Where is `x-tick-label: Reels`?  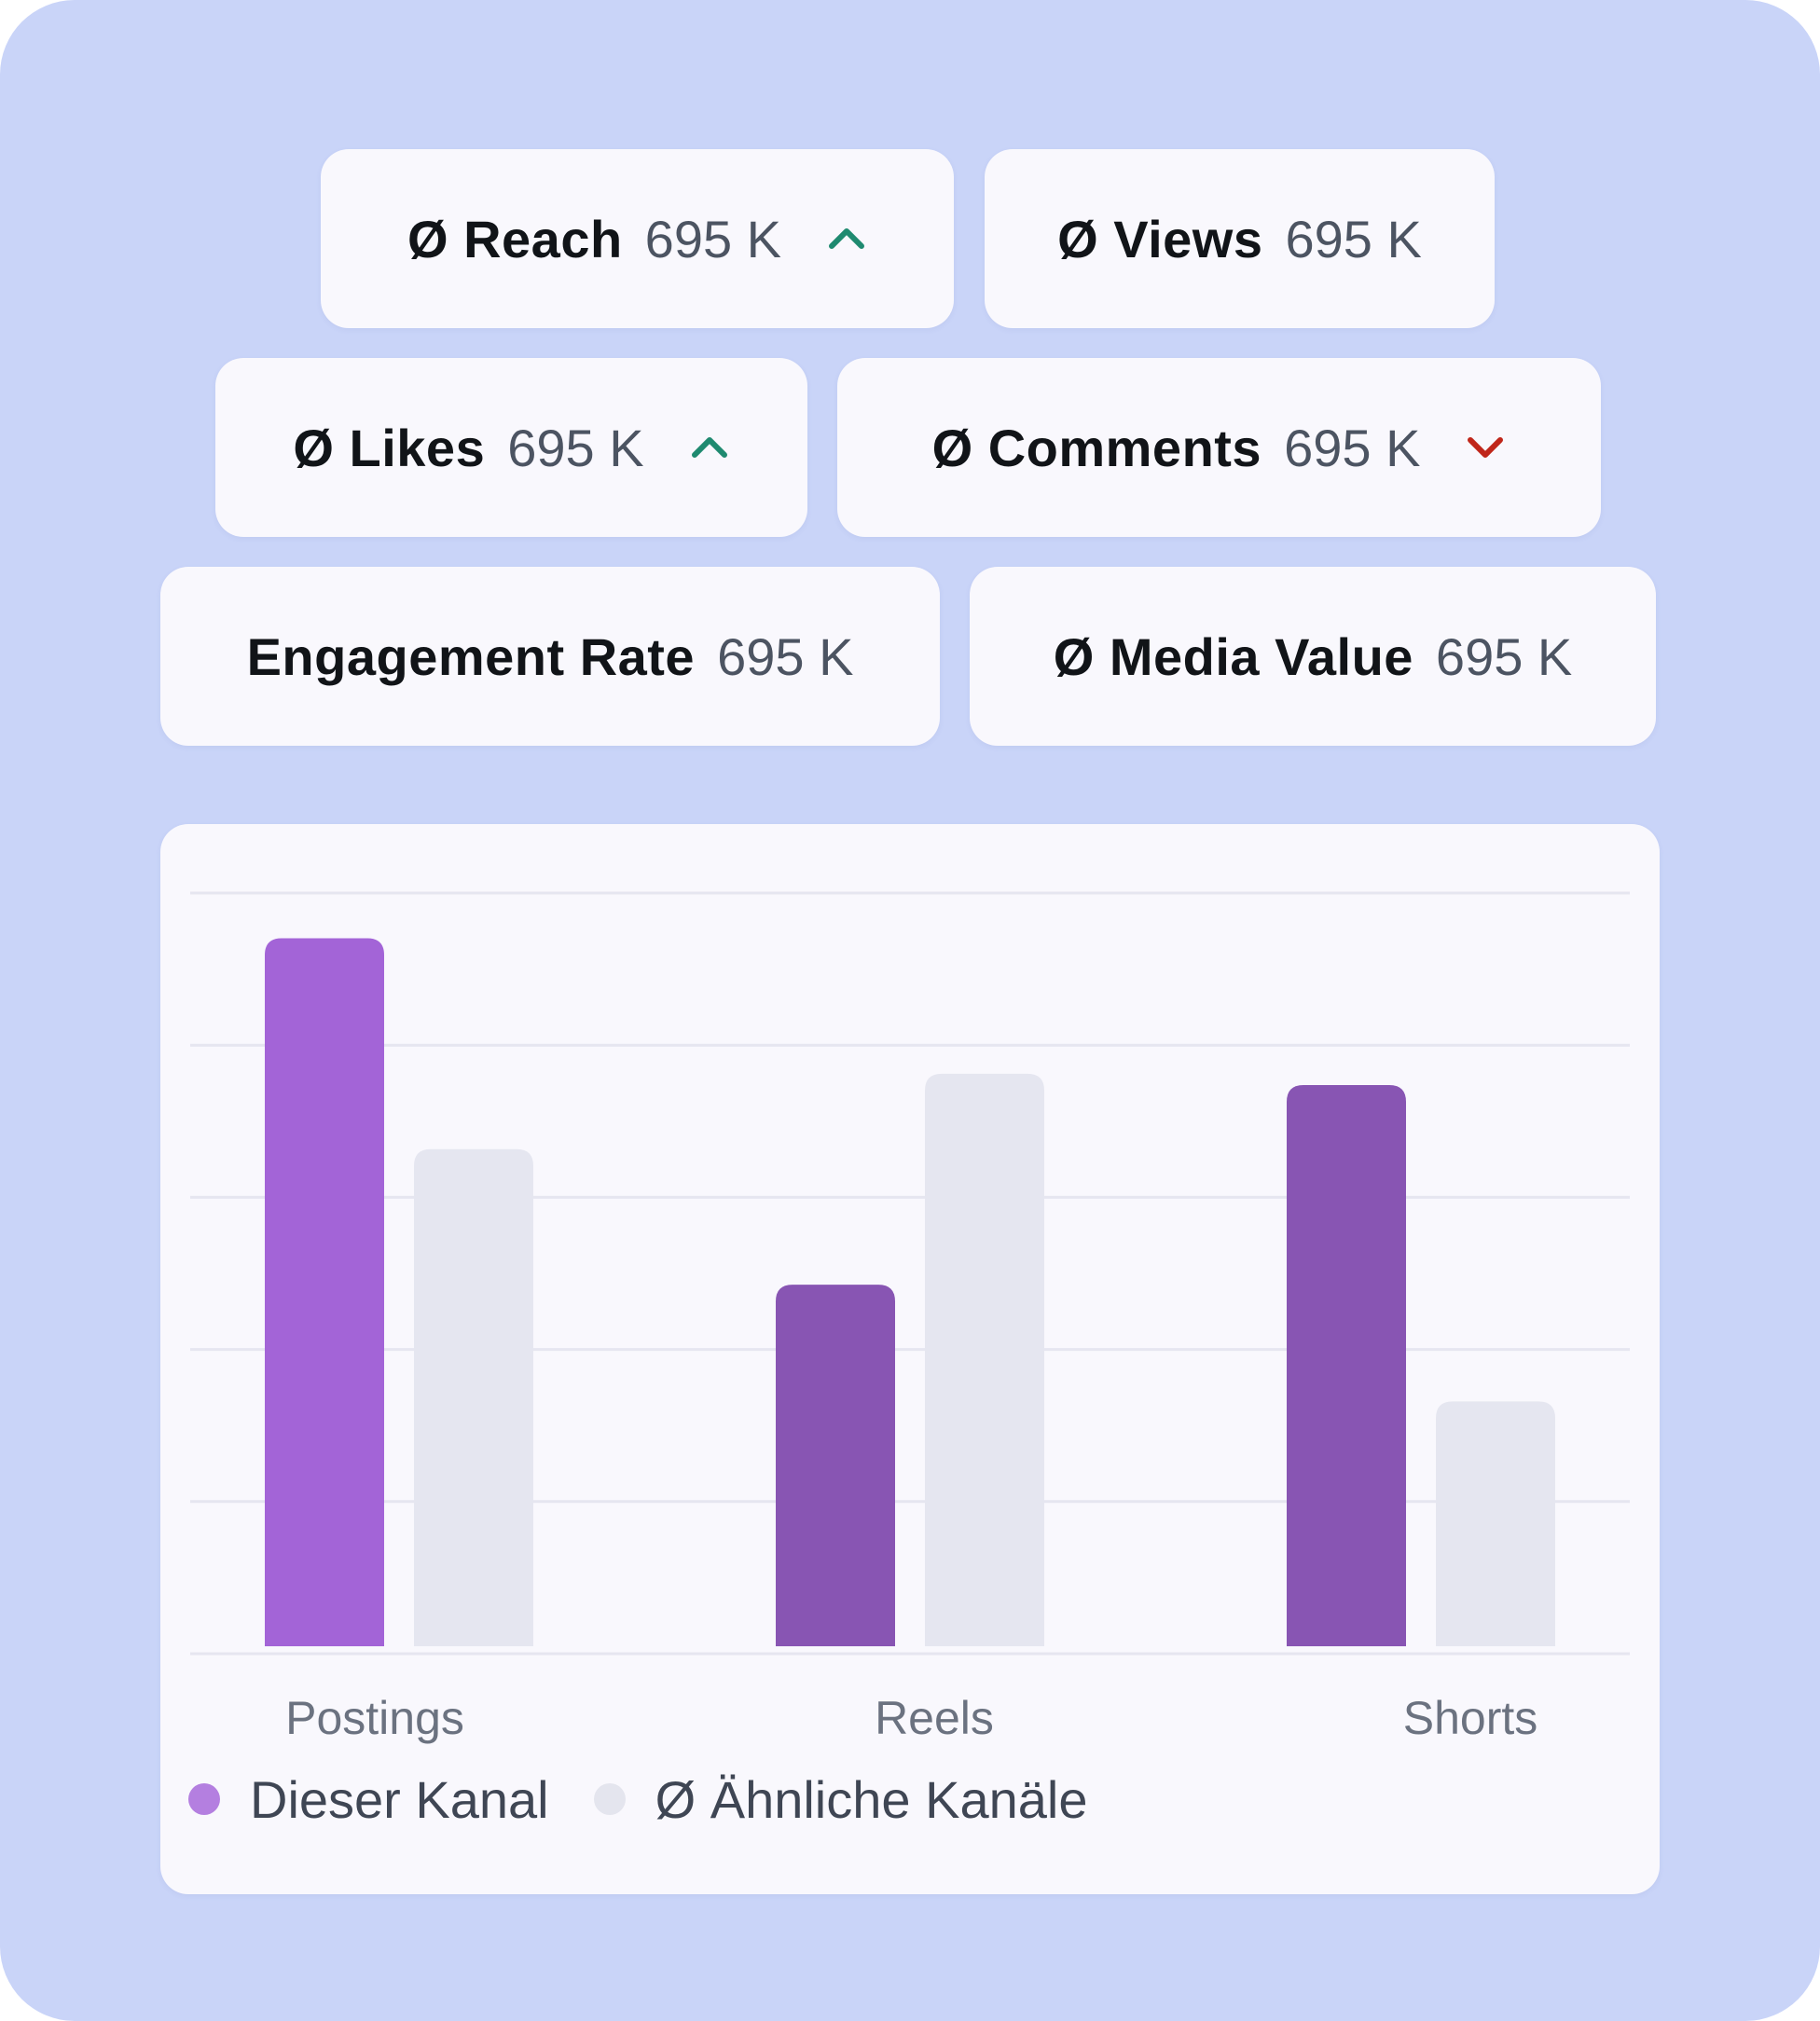 x-tick-label: Reels is located at coordinates (934, 1718).